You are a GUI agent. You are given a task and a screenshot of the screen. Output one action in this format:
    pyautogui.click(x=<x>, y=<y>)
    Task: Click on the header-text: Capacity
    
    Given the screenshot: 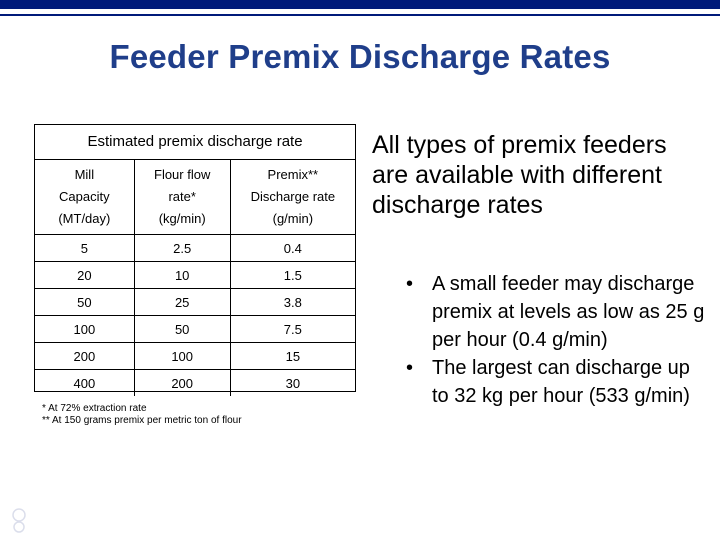 What is the action you would take?
    pyautogui.click(x=84, y=196)
    